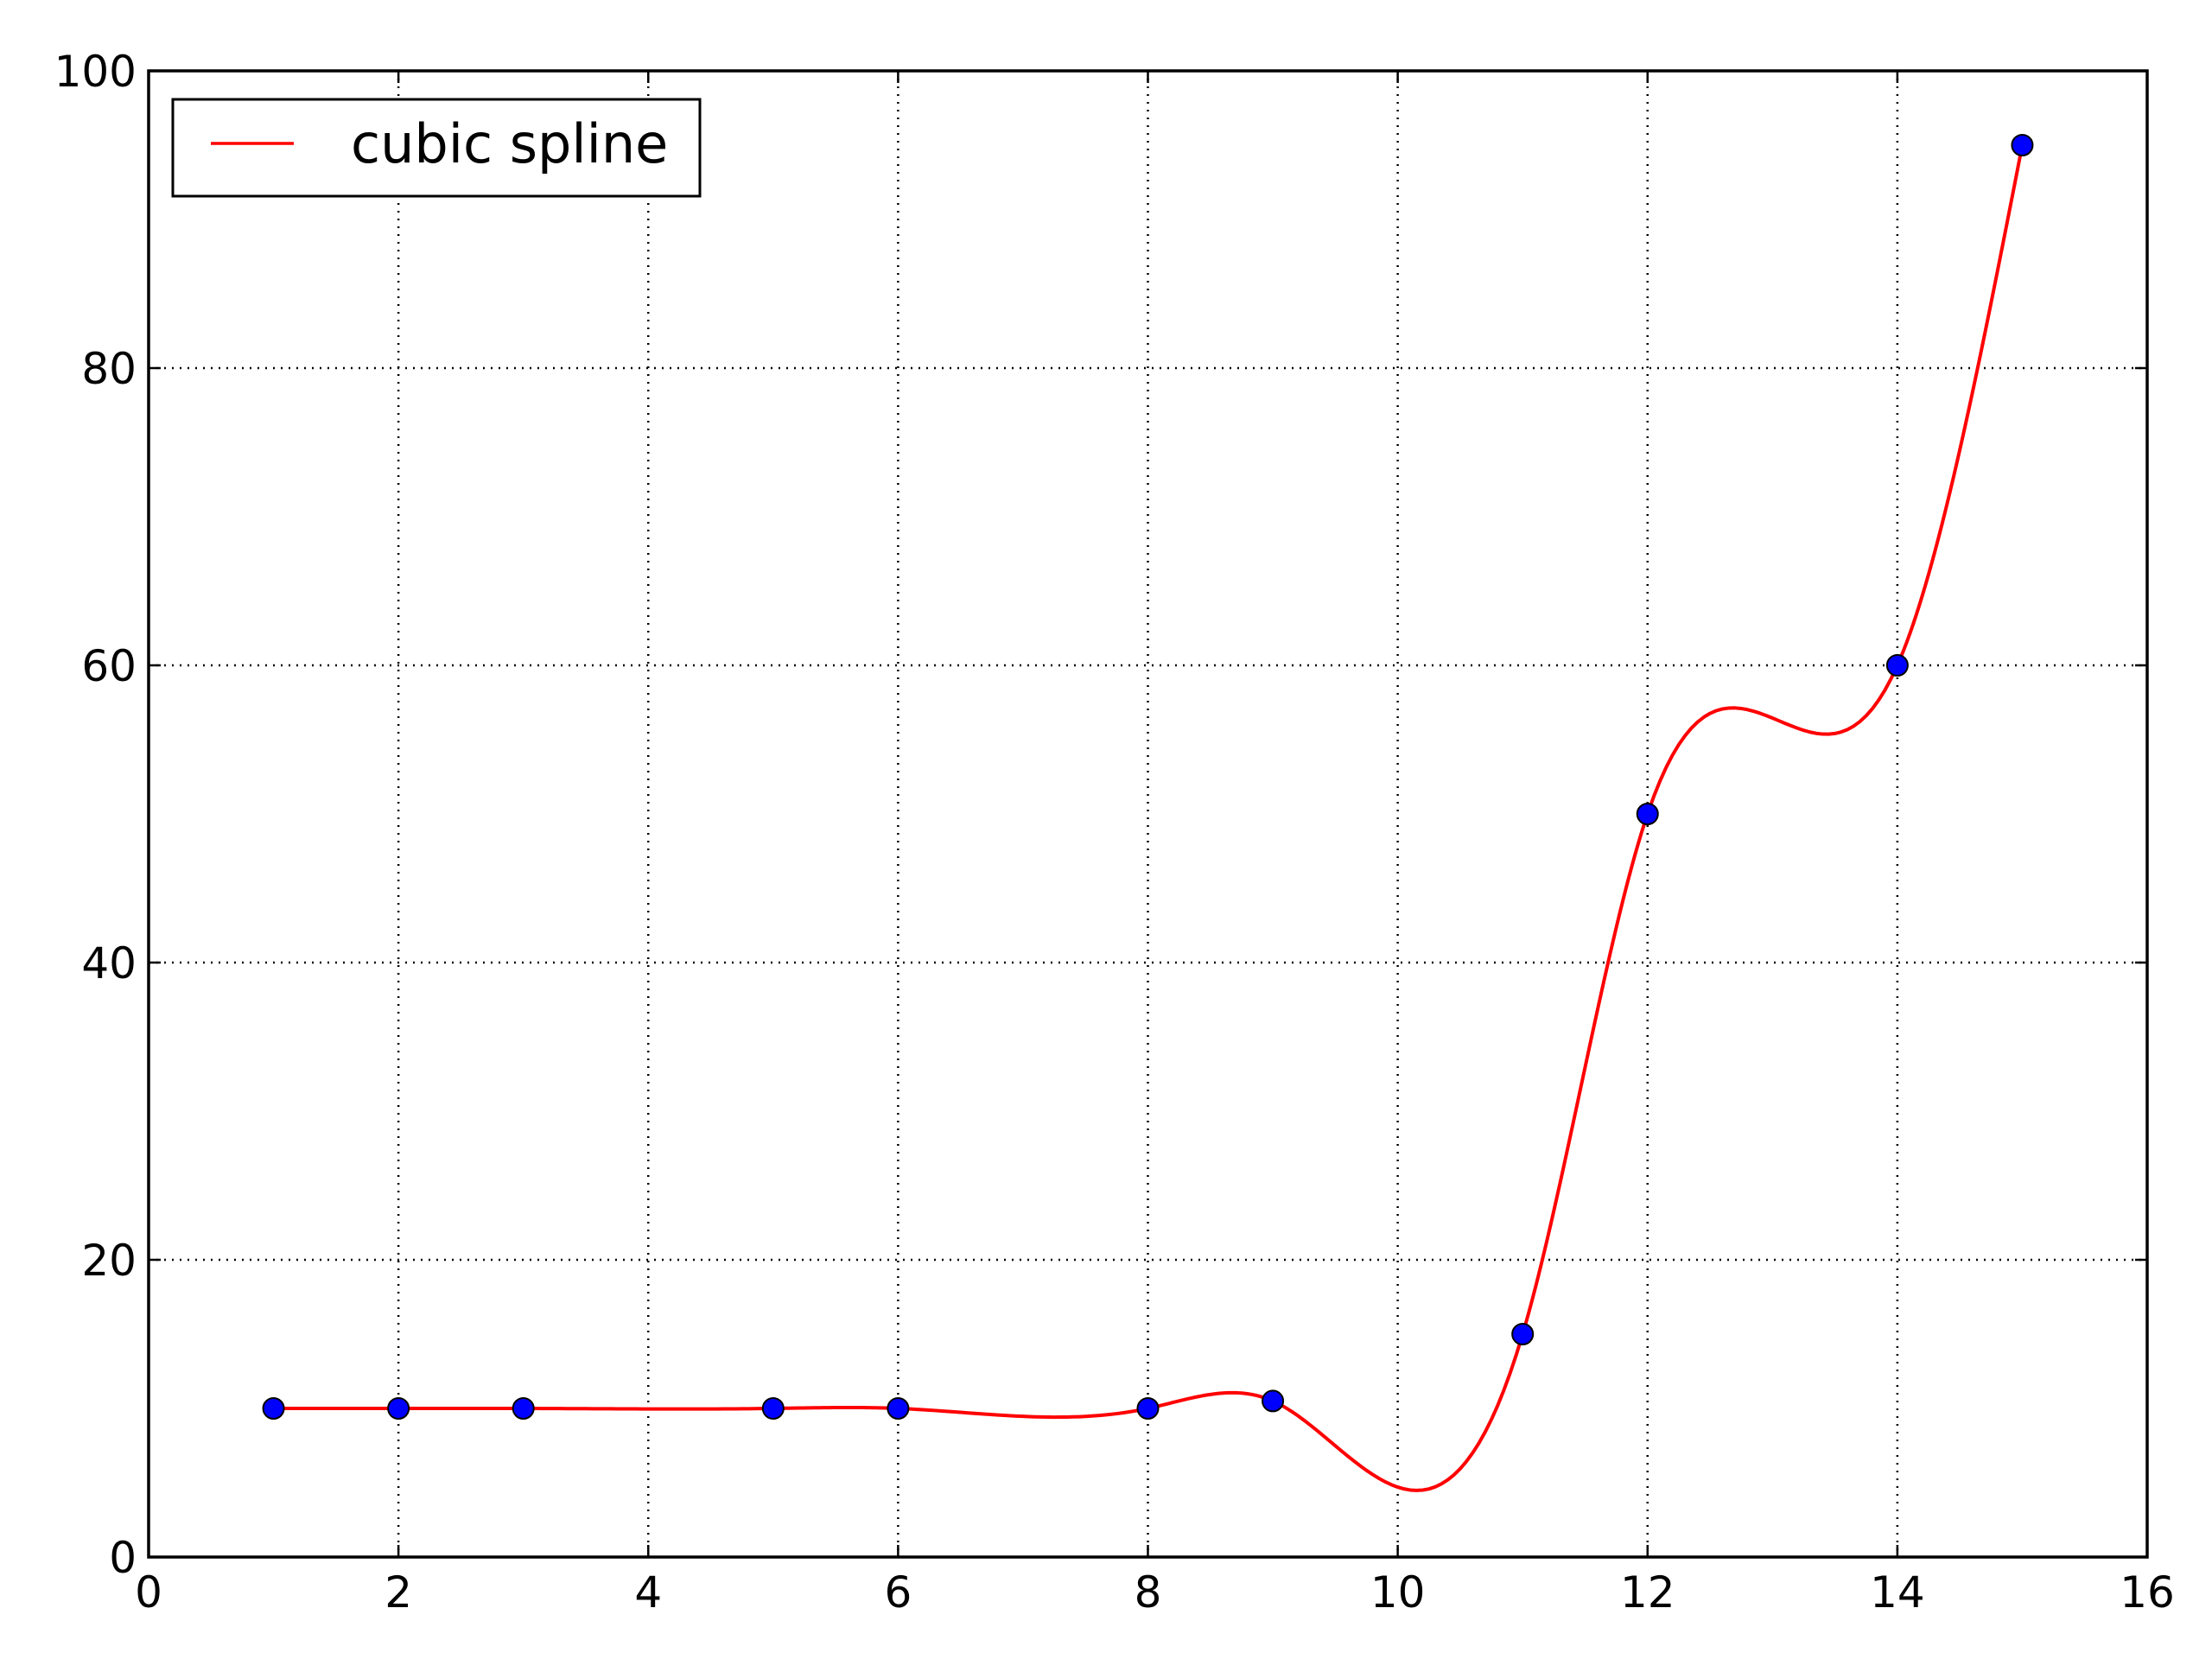  What do you see at coordinates (95, 72) in the screenshot?
I see `y-tick-label: 100` at bounding box center [95, 72].